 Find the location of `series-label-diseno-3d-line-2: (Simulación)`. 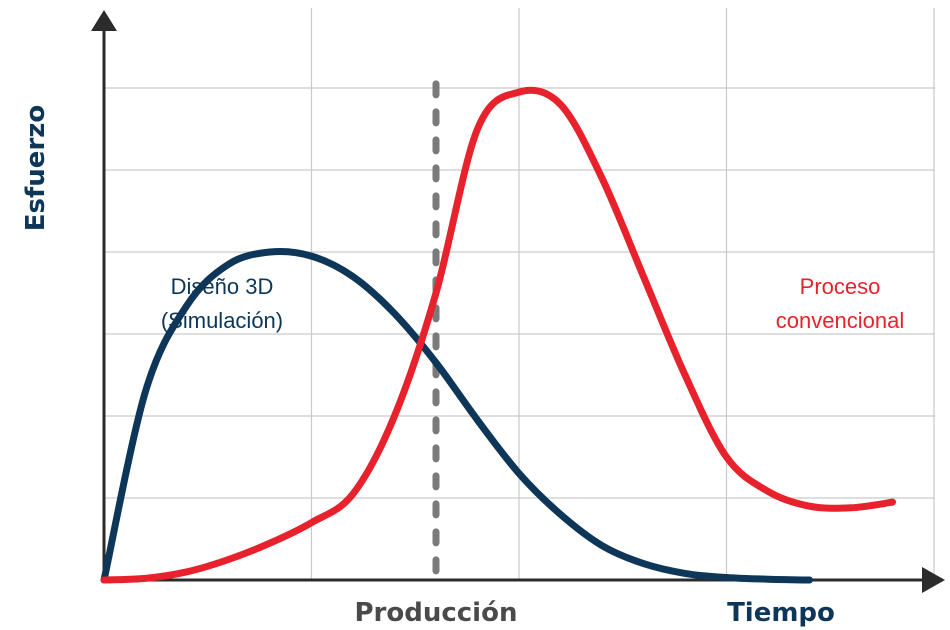

series-label-diseno-3d-line-2: (Simulación) is located at coordinates (222, 320).